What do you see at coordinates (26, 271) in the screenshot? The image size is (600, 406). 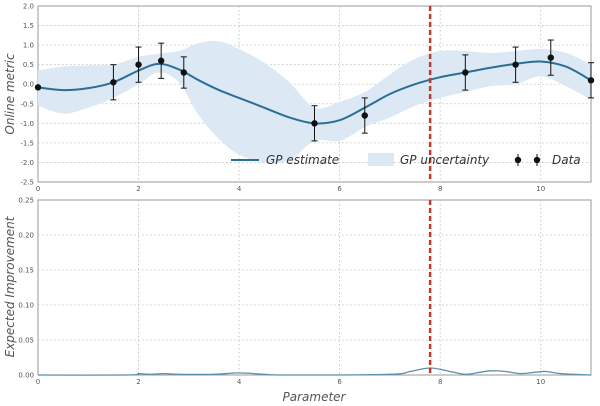 I see `y-tick-label: 0.15` at bounding box center [26, 271].